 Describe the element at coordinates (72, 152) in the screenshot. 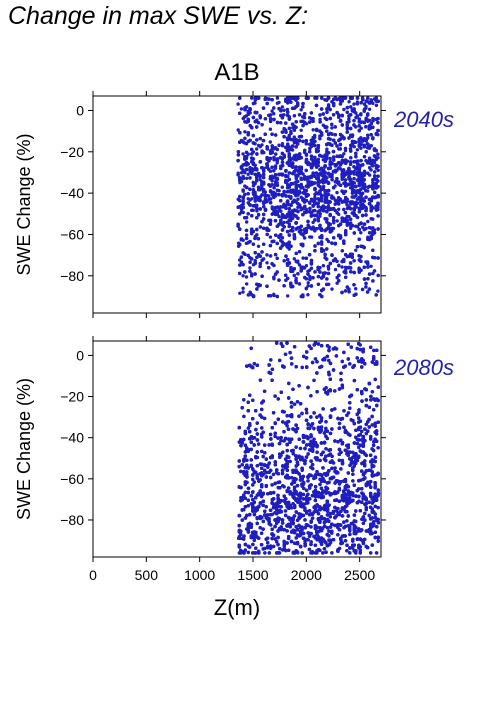

I see `y-tick-label: −20` at that location.